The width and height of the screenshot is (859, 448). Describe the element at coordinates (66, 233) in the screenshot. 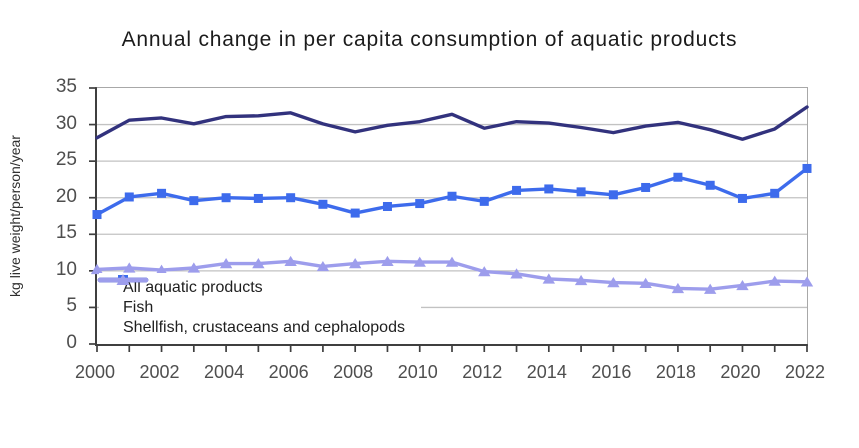

I see `y-tick-label: 15` at that location.